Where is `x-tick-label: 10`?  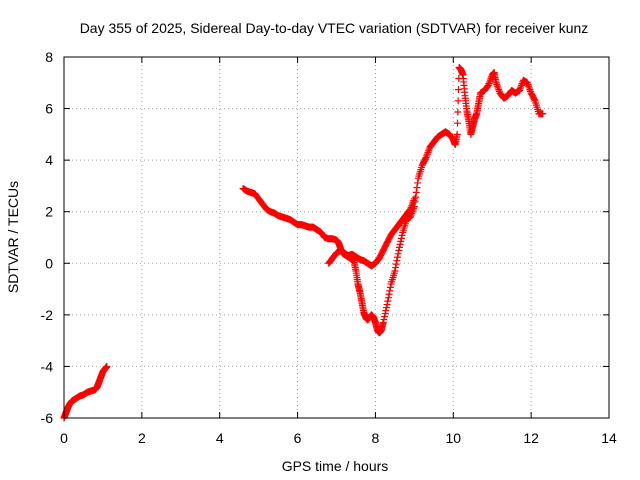
x-tick-label: 10 is located at coordinates (453, 438).